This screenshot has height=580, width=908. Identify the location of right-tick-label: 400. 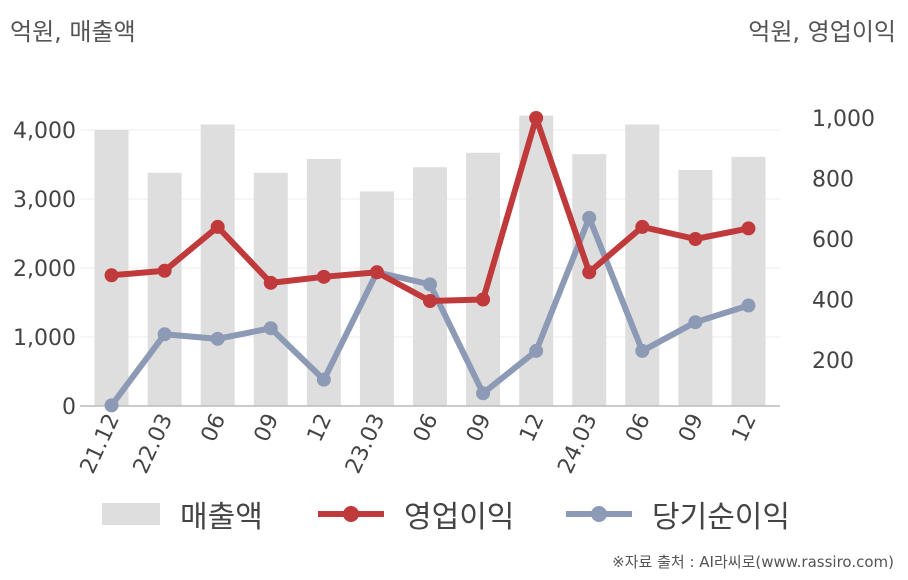
(833, 301).